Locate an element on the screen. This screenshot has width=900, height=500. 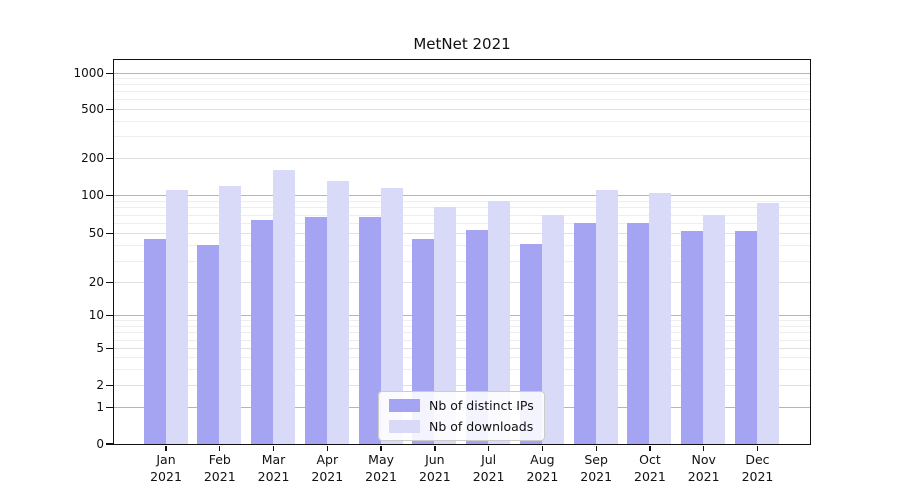
x-tick-label-nov: Nov 2021 is located at coordinates (704, 468).